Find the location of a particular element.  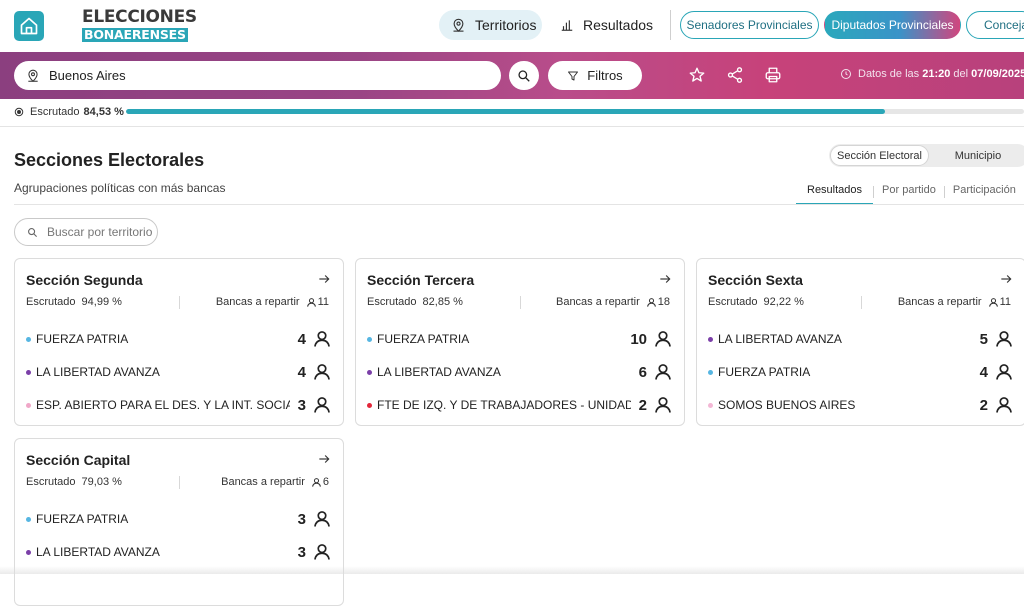

card-bancas: Bancas a repartir 6 is located at coordinates (275, 482).